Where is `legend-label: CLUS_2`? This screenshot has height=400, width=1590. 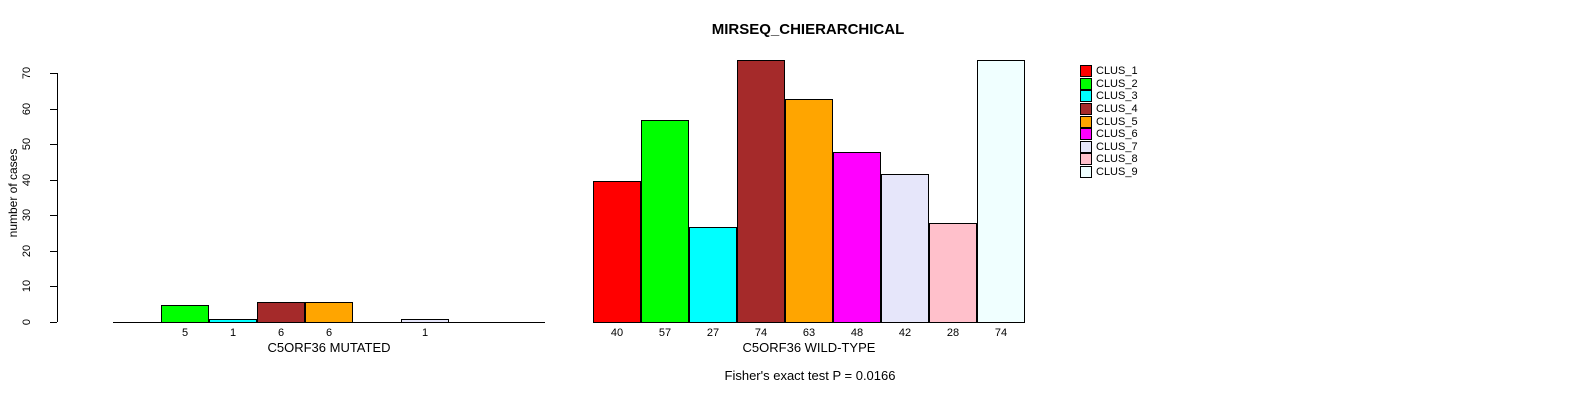 legend-label: CLUS_2 is located at coordinates (1117, 83).